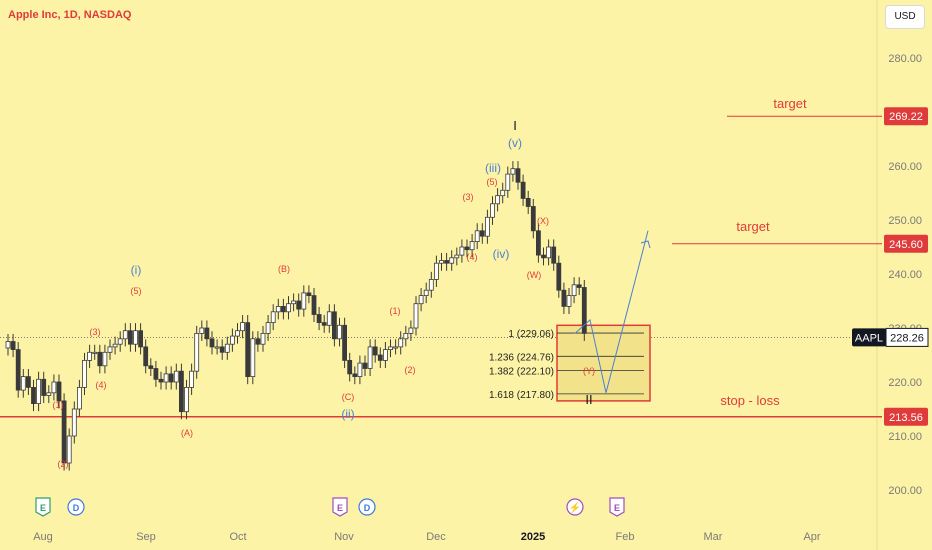 This screenshot has height=550, width=932. I want to click on symbol-tag-label: AAPL, so click(869, 338).